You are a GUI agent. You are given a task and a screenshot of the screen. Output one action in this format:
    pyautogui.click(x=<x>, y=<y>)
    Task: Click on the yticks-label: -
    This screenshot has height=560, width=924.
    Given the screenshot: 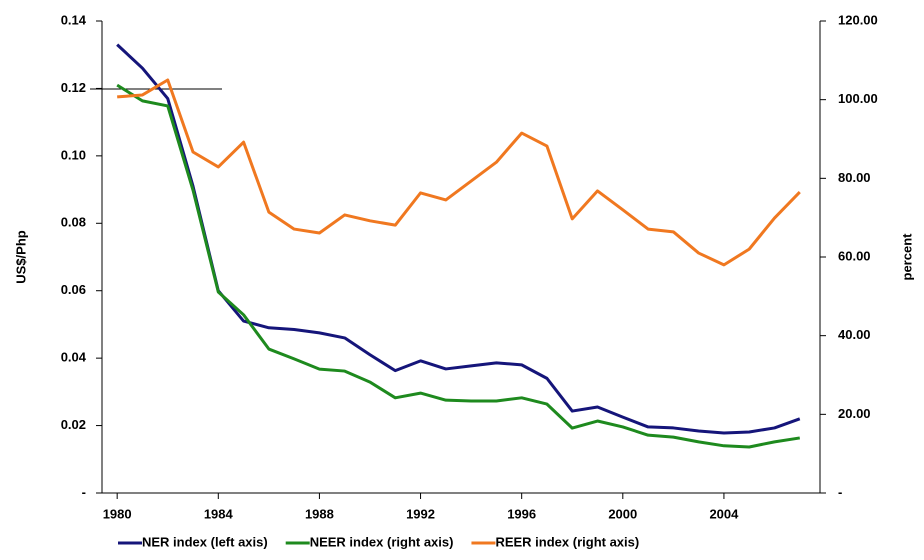 What is the action you would take?
    pyautogui.click(x=84, y=491)
    